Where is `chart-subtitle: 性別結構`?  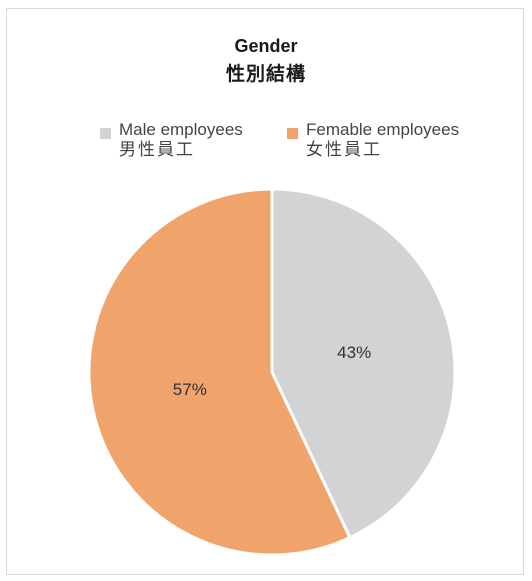 chart-subtitle: 性別結構 is located at coordinates (265, 74).